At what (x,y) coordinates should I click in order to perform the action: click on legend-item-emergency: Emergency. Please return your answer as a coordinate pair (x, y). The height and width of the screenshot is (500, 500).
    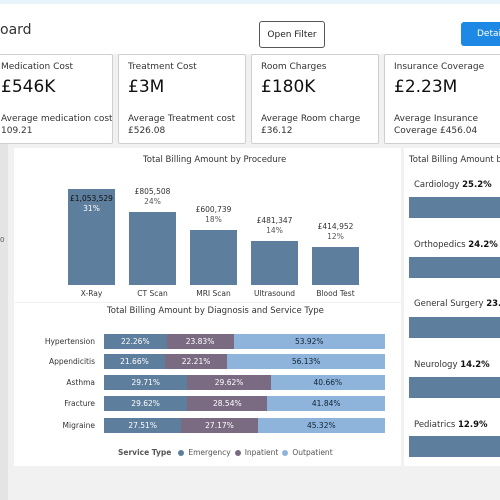
    Looking at the image, I should click on (209, 452).